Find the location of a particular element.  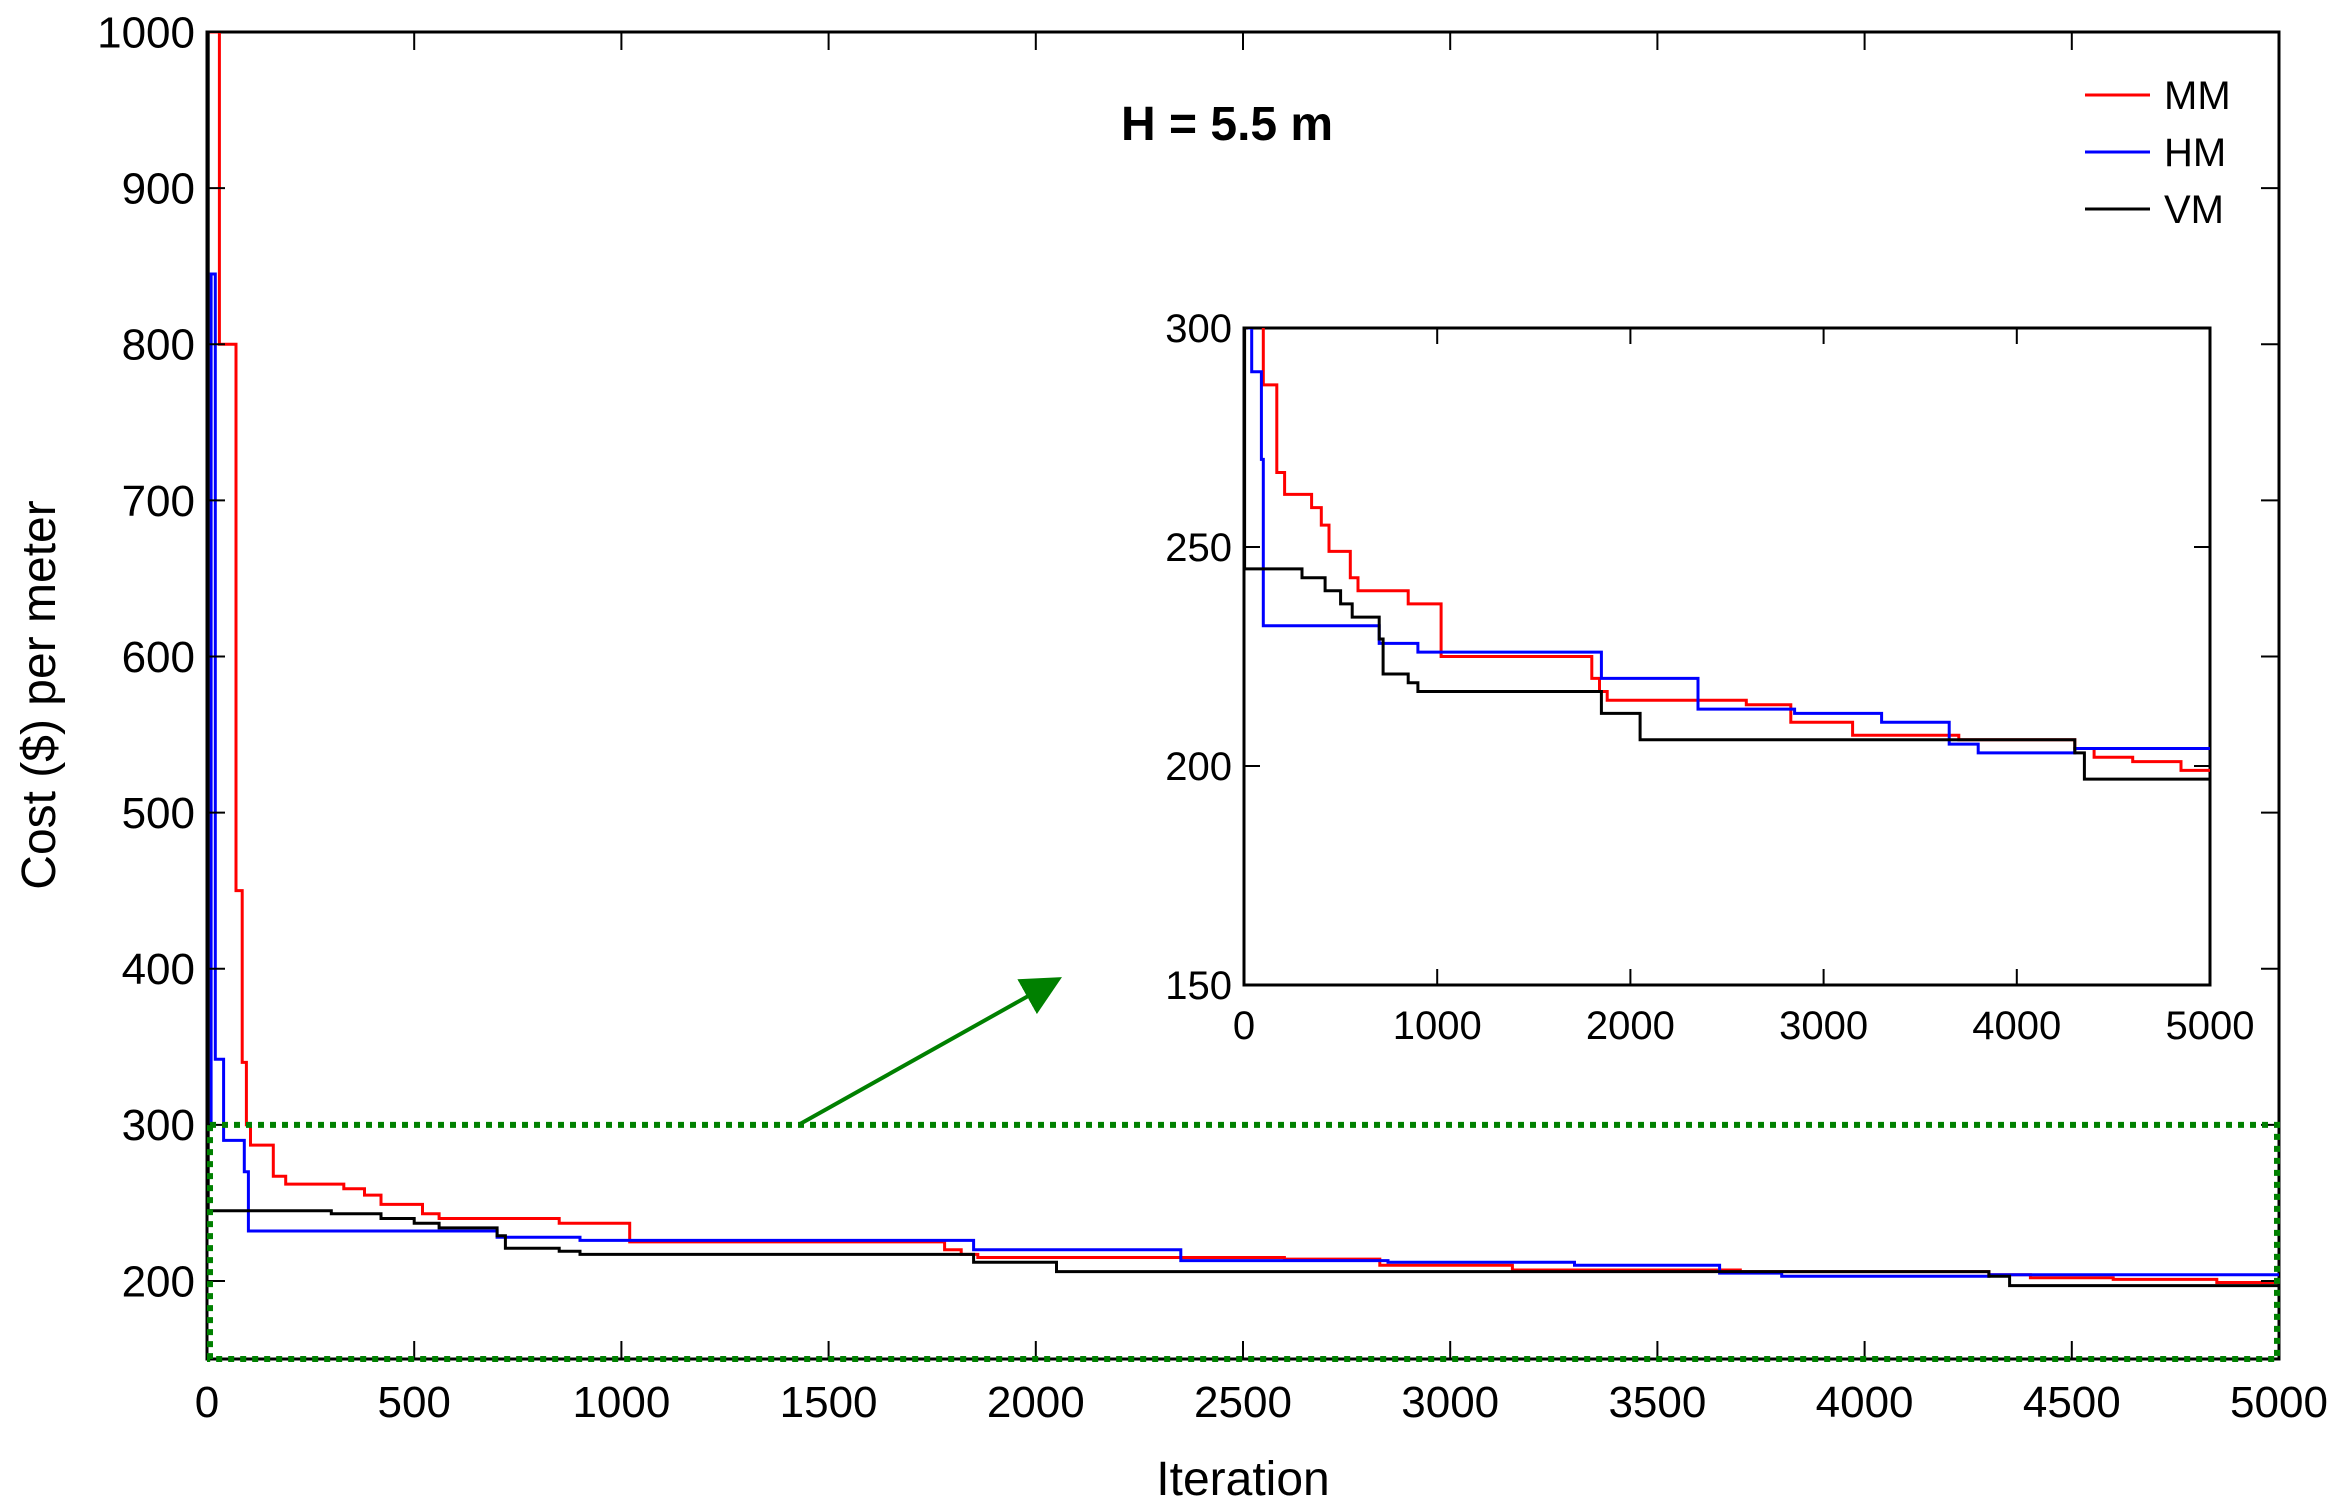

legend: MM HM VM is located at coordinates (2158, 153).